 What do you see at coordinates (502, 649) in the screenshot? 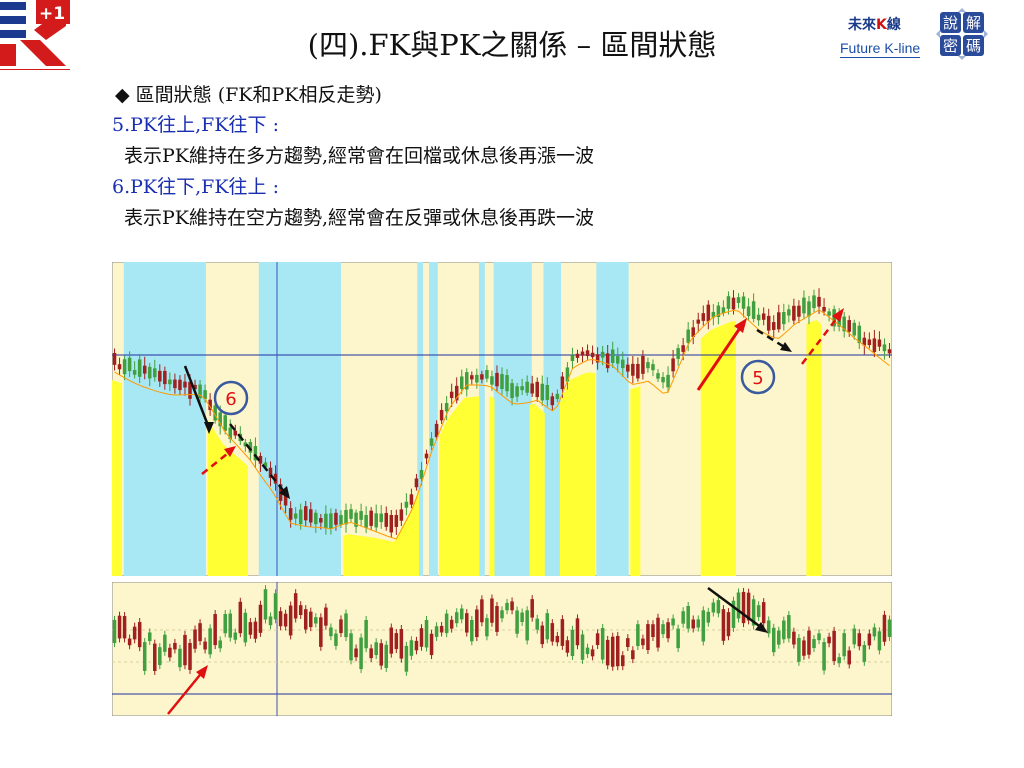
I see `sub-indicator-chart` at bounding box center [502, 649].